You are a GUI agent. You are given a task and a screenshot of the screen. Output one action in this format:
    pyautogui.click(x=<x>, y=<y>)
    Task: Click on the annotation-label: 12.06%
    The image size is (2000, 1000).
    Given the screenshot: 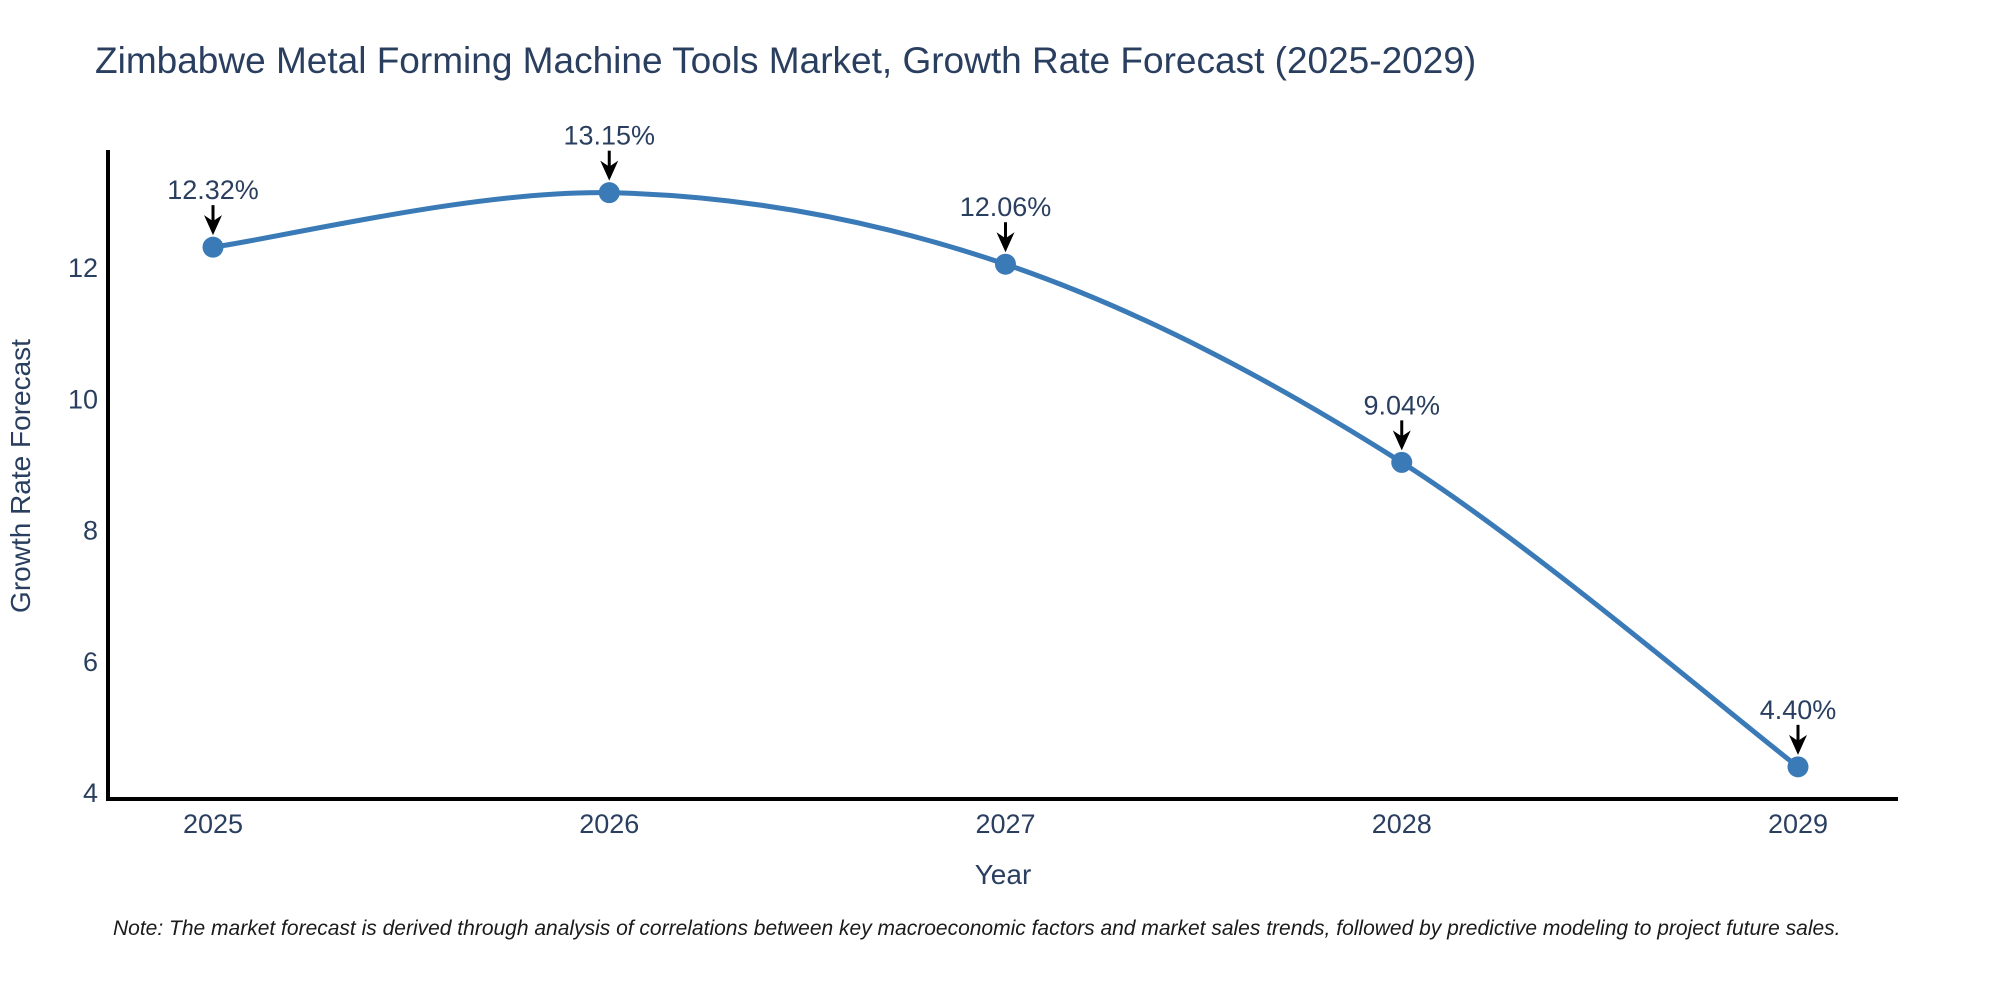 What is the action you would take?
    pyautogui.click(x=1006, y=207)
    